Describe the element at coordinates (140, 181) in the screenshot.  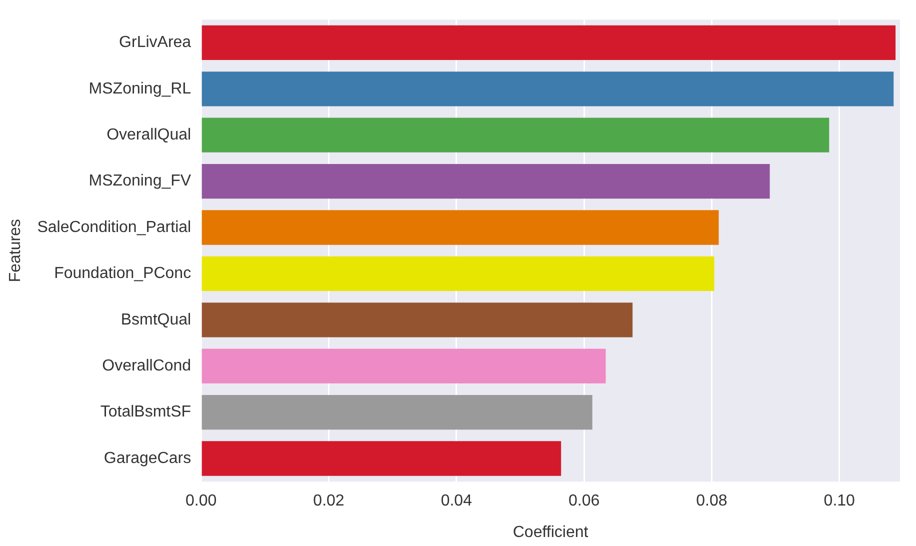
I see `y-tick-label: MSZoning_FV` at that location.